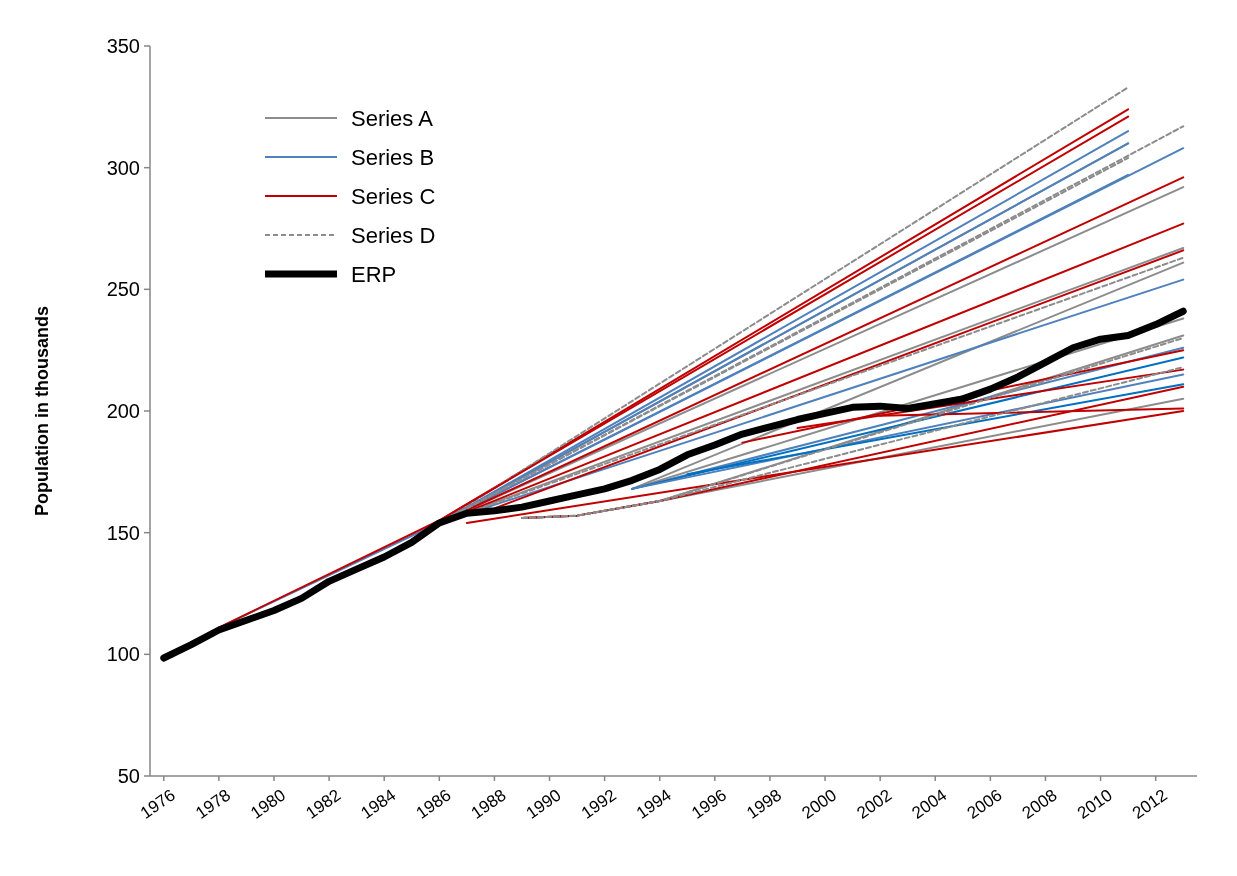 This screenshot has height=876, width=1237. Describe the element at coordinates (393, 157) in the screenshot. I see `legend-label: Series B` at that location.